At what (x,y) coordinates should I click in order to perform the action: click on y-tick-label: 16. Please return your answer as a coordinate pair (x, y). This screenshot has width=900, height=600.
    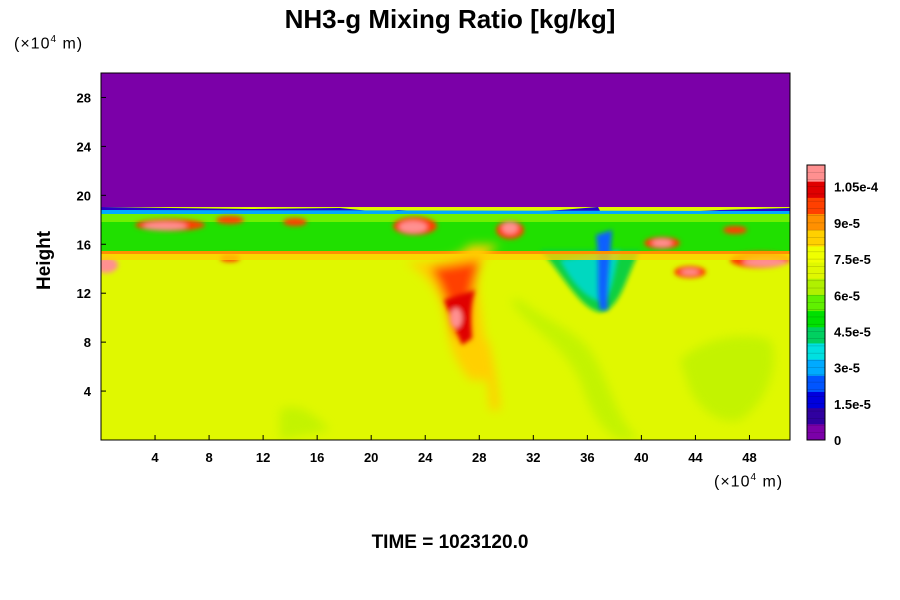
    Looking at the image, I should click on (84, 244).